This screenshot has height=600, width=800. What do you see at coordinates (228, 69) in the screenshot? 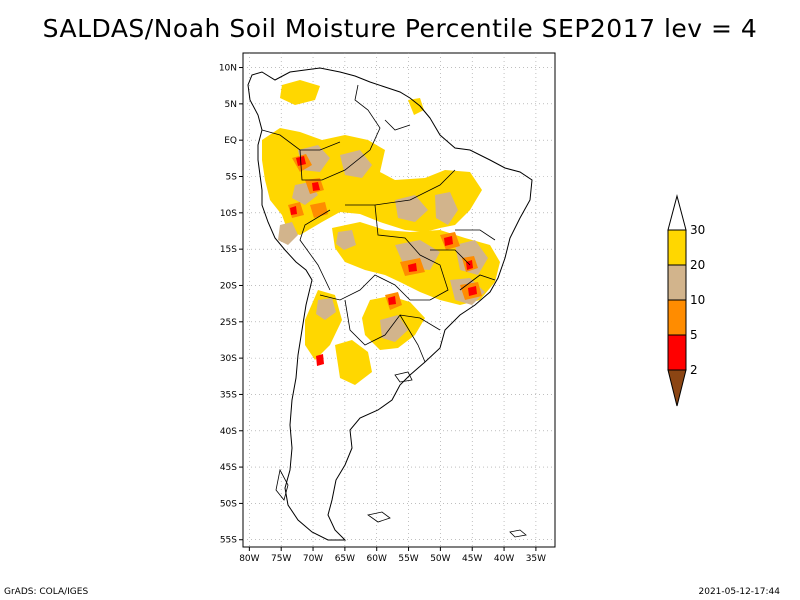
I see `lat-tick-label: 10N` at bounding box center [228, 69].